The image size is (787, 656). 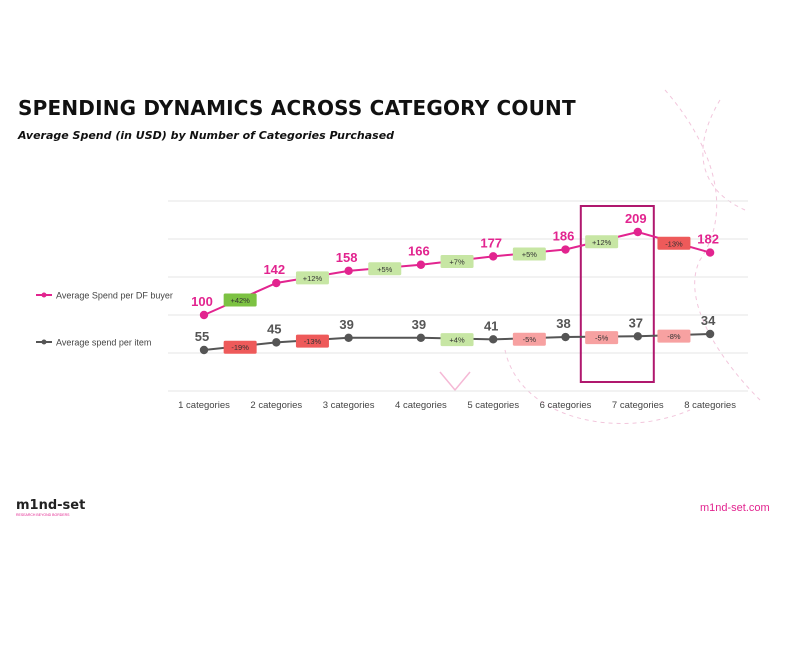 I want to click on legend-label-buyer: Average Spend per DF buyer, so click(x=114, y=296).